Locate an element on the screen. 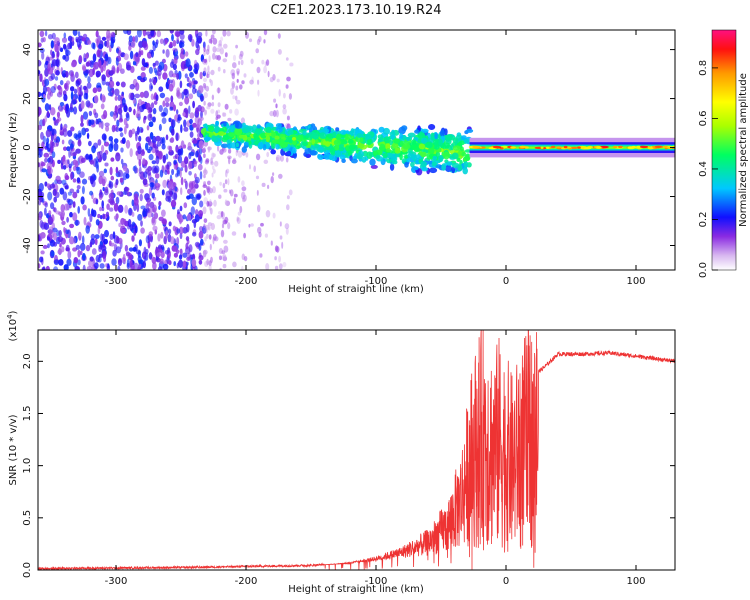 Image resolution: width=750 pixels, height=600 pixels. y-tick-label: 0.0 is located at coordinates (27, 570).